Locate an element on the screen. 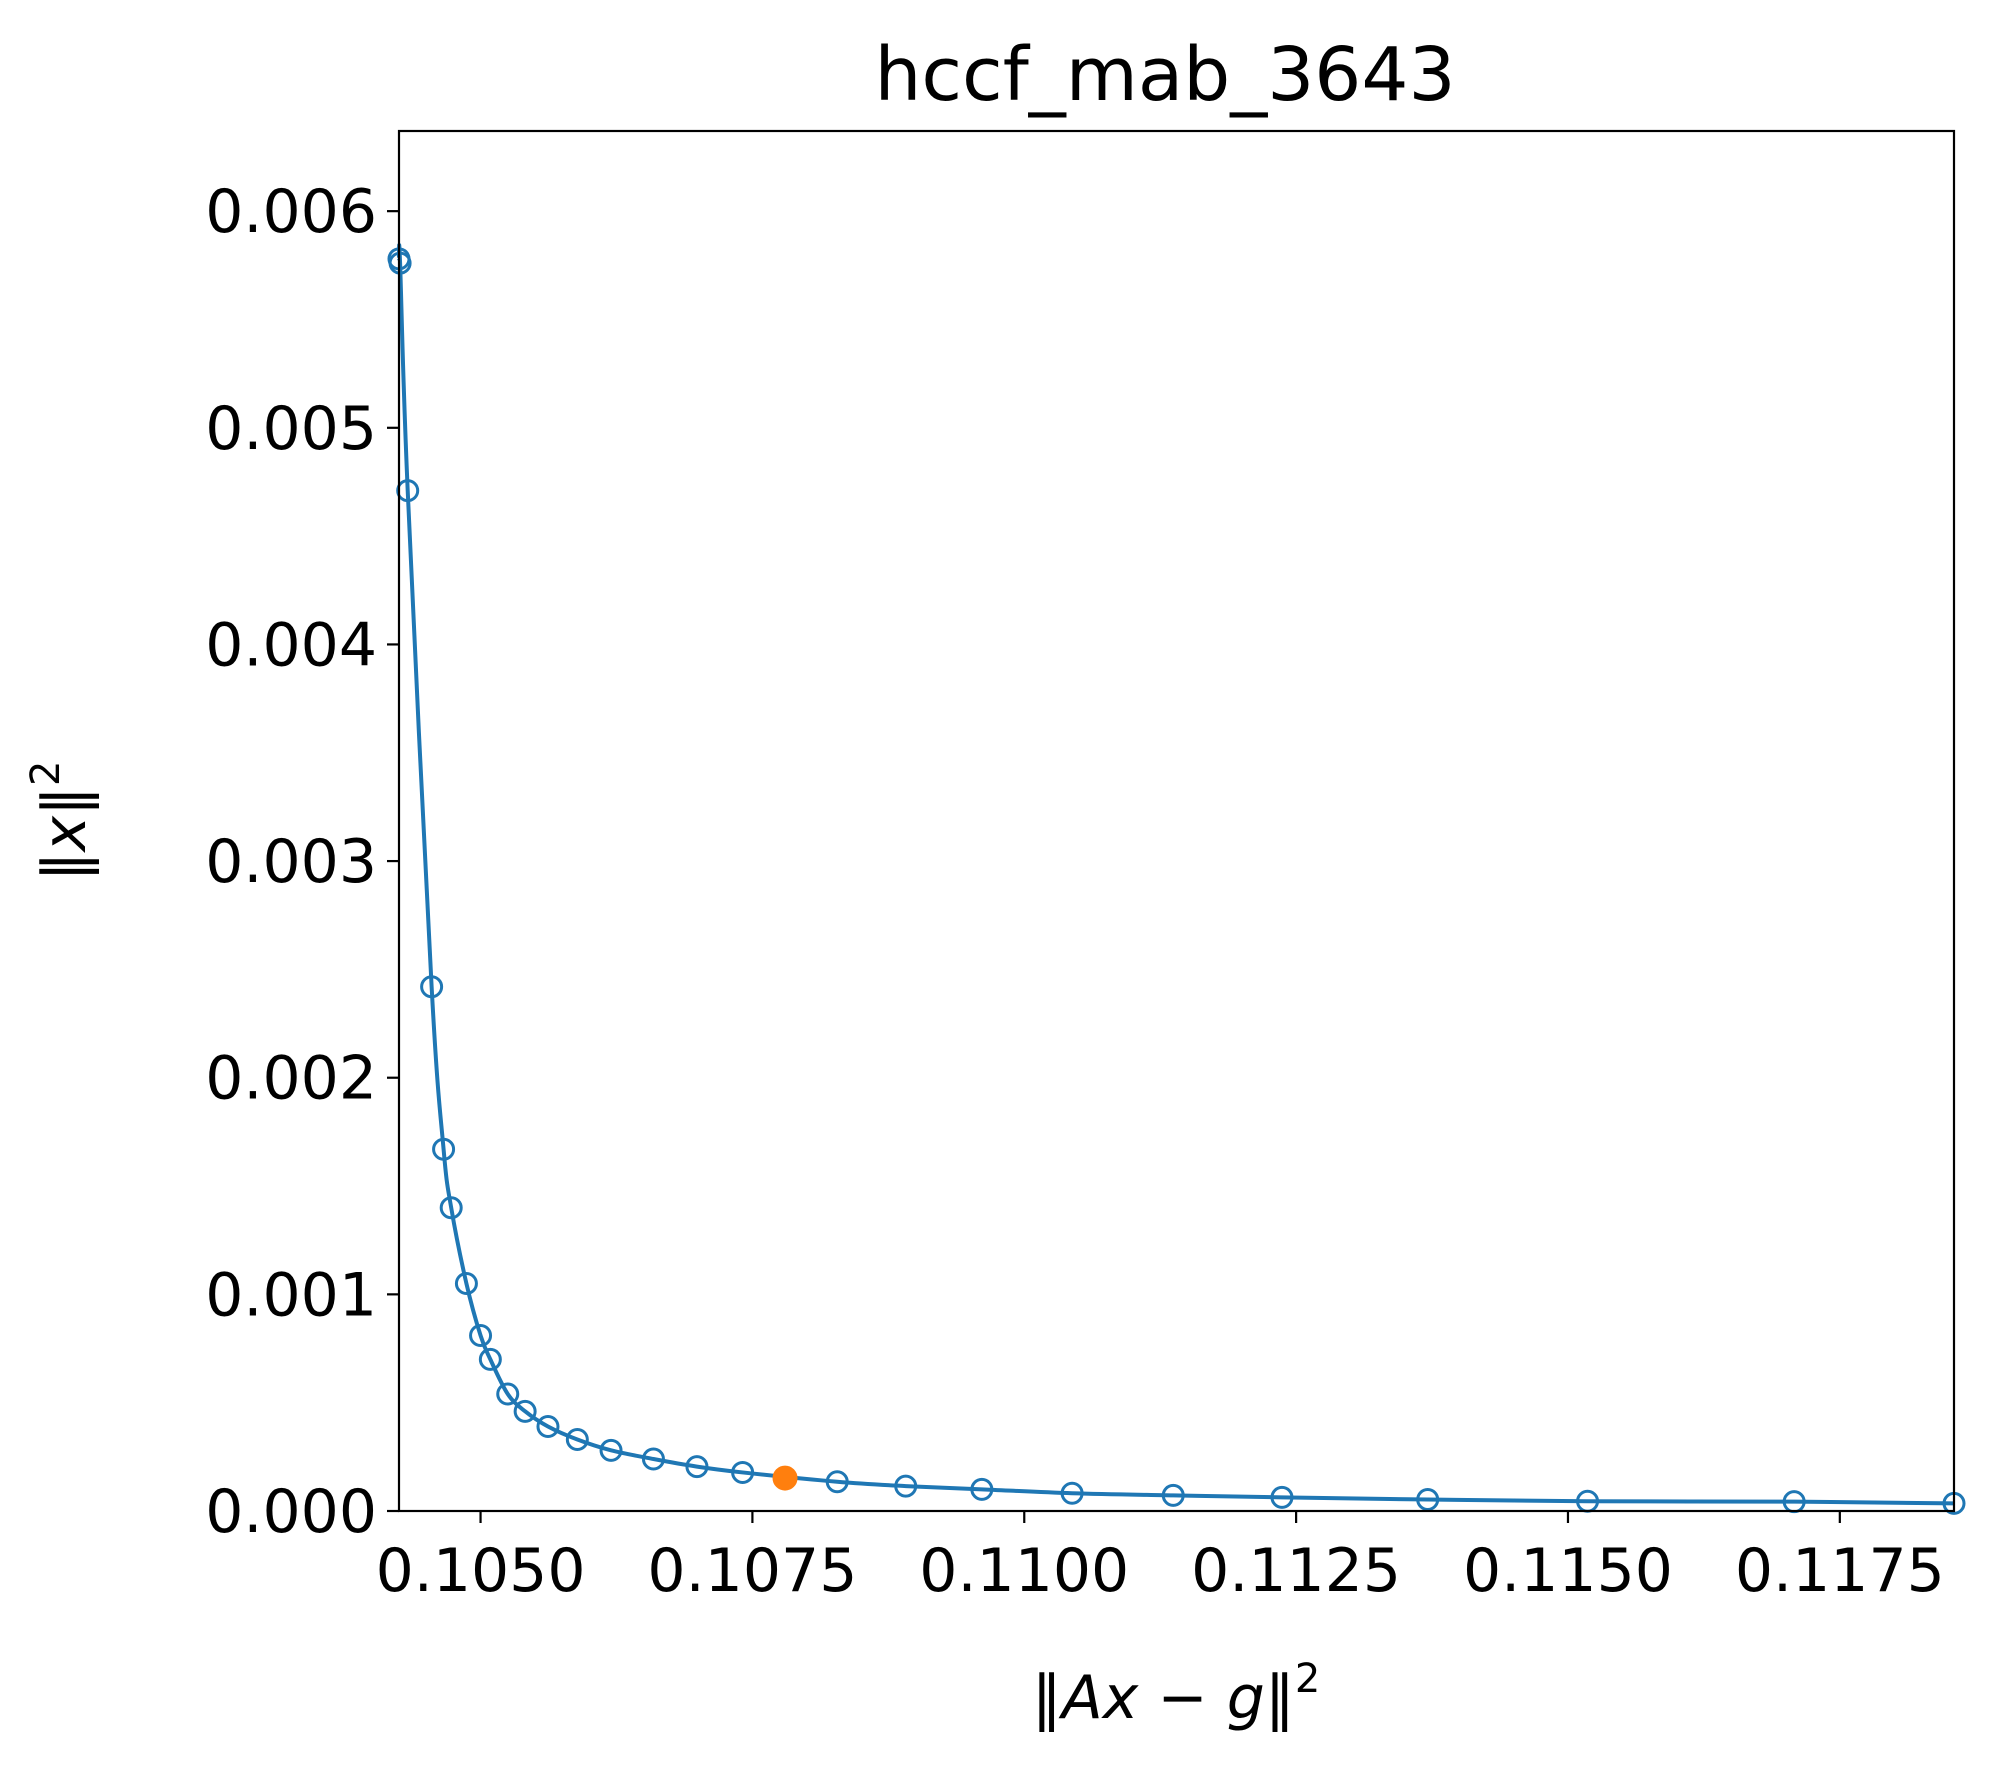  chart-title: hccf_mab_3643 is located at coordinates (1164, 75).